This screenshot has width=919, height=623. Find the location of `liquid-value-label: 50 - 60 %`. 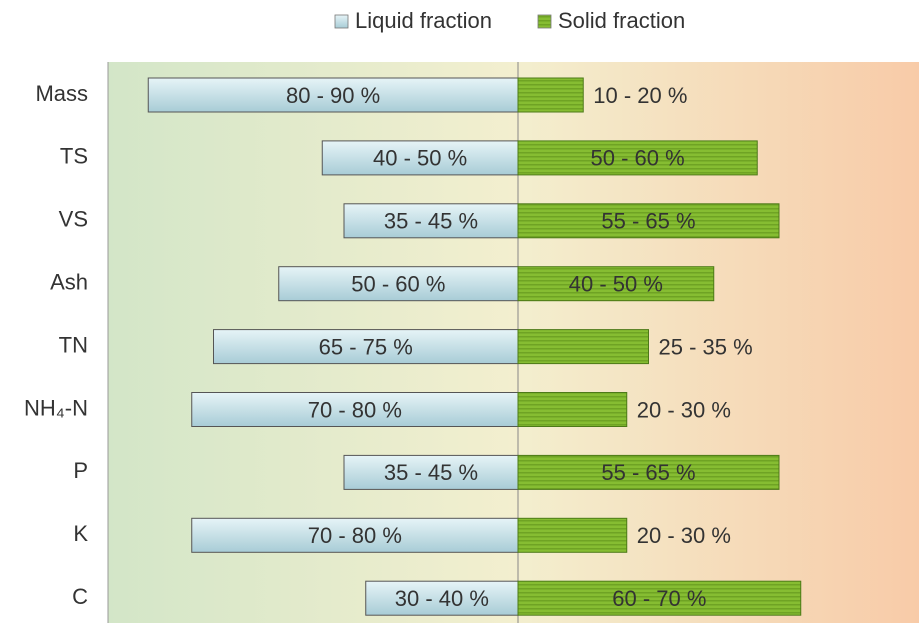

liquid-value-label: 50 - 60 % is located at coordinates (398, 284).